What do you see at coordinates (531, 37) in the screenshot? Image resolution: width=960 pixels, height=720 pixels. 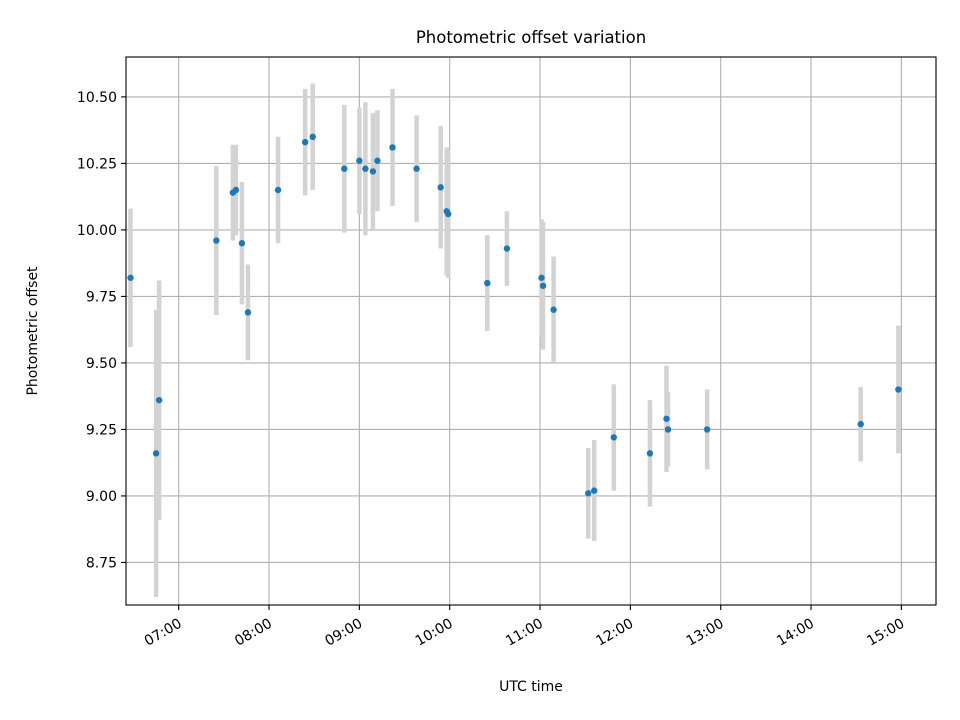 I see `chart-title: Photometric offset variation` at bounding box center [531, 37].